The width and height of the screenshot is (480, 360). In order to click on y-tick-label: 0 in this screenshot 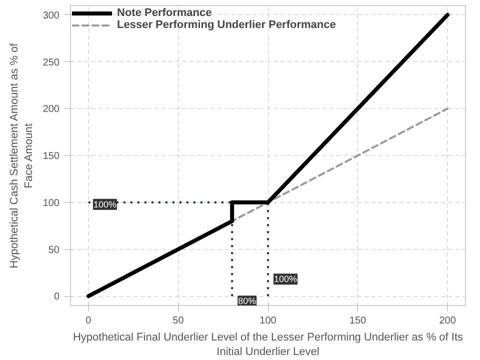, I will do `click(57, 297)`.